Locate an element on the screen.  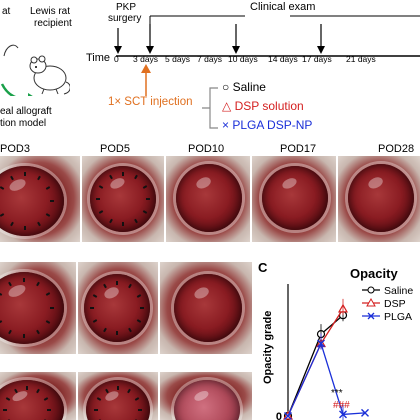
pkp-label-line2: surgery is located at coordinates (125, 18).